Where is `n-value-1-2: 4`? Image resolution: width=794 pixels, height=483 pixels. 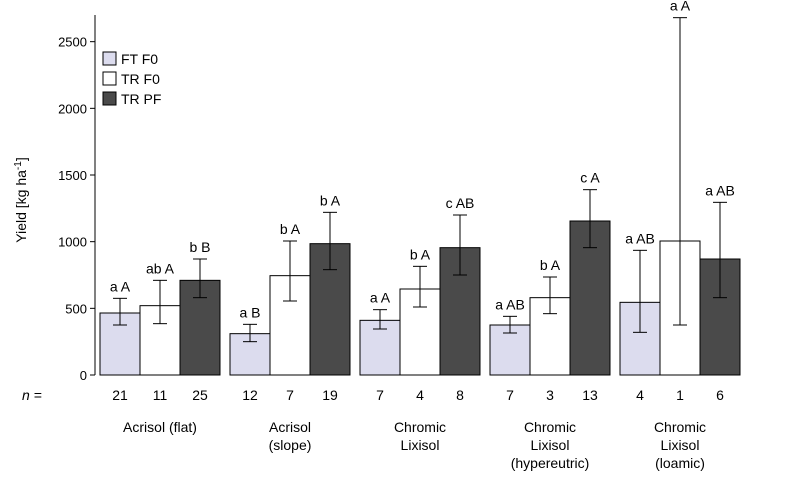 n-value-1-2: 4 is located at coordinates (420, 395).